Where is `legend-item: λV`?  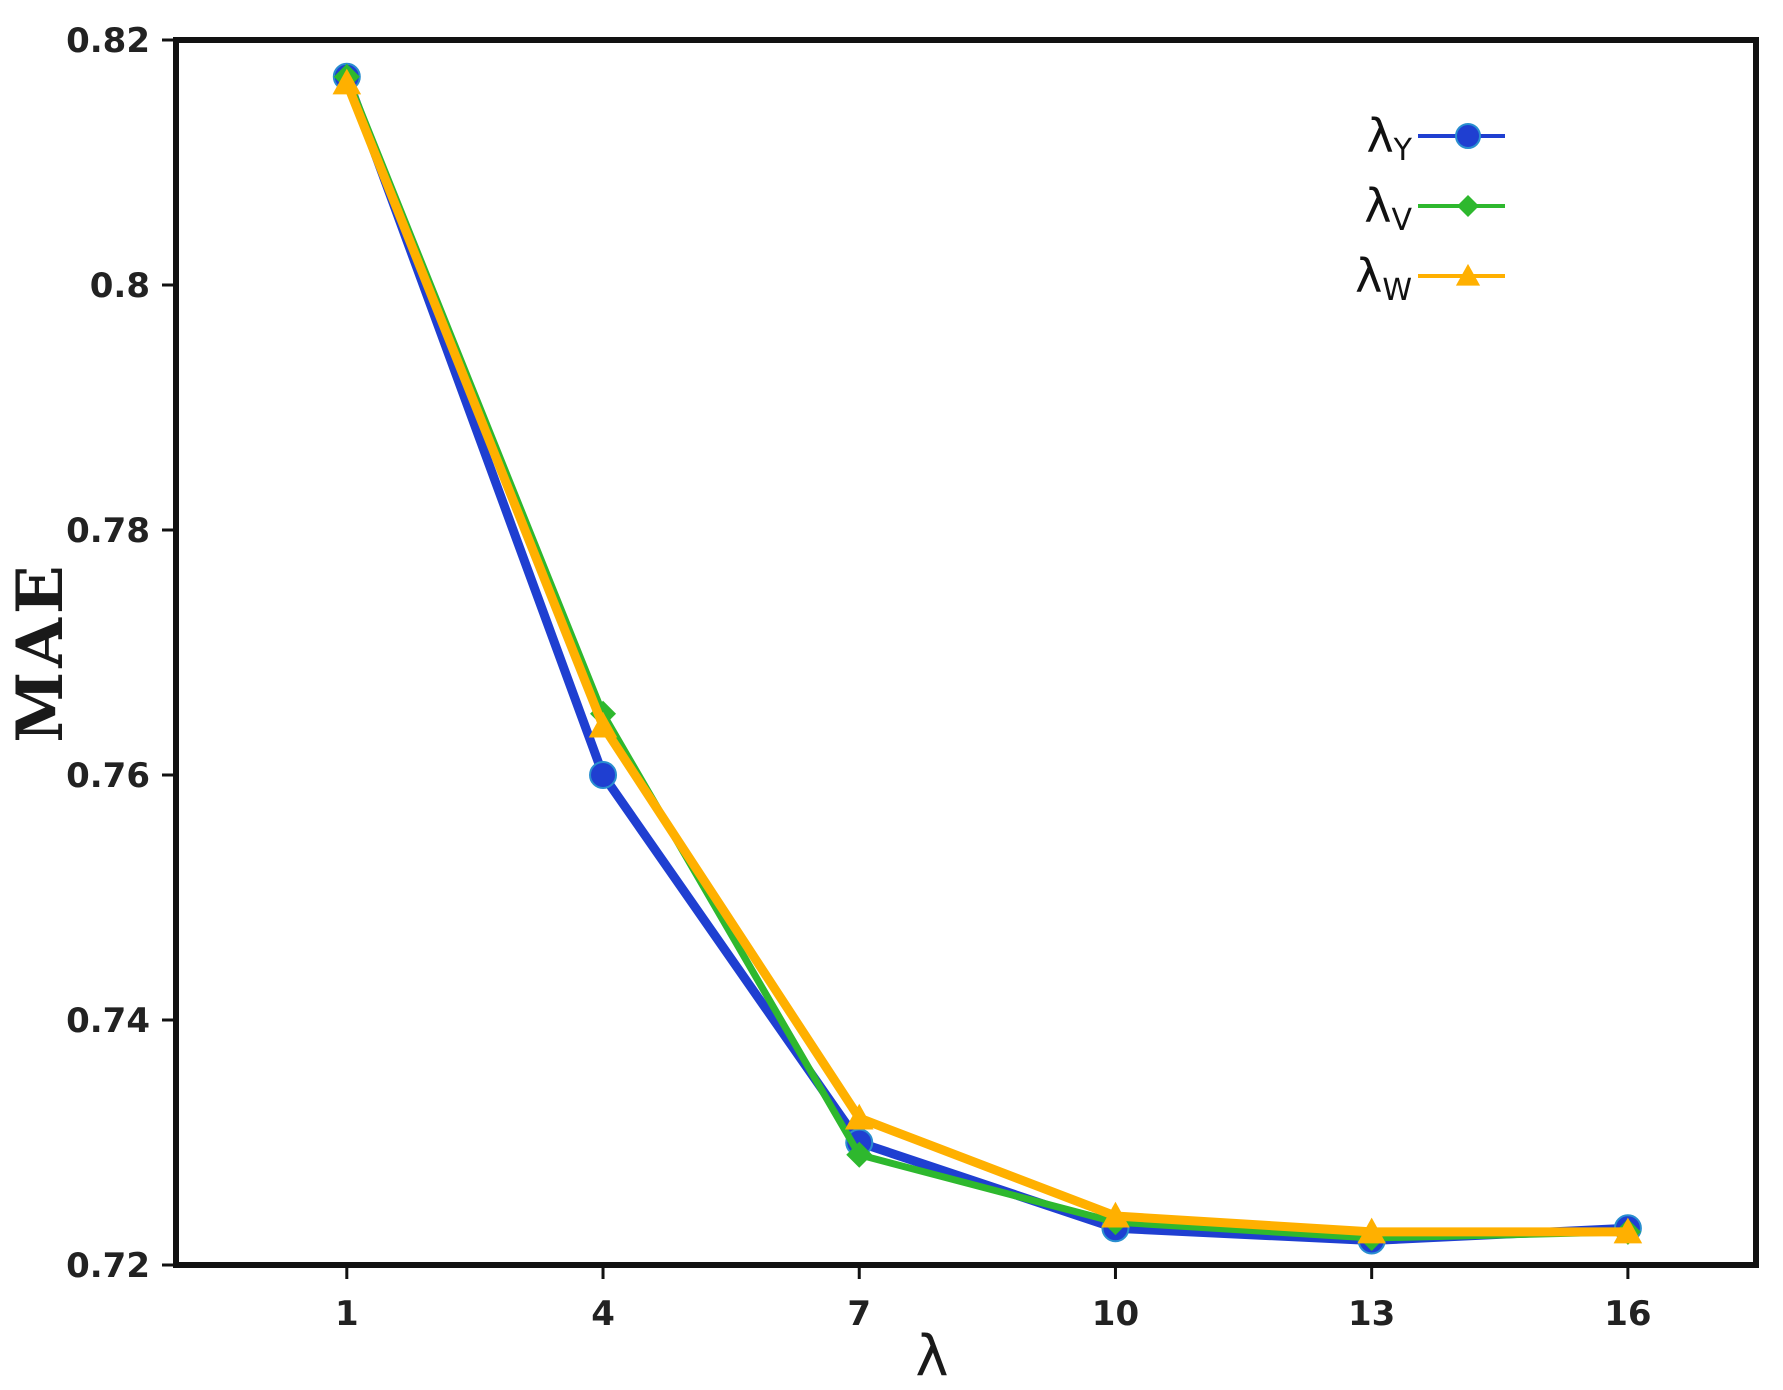
legend-item: λV is located at coordinates (1434, 208).